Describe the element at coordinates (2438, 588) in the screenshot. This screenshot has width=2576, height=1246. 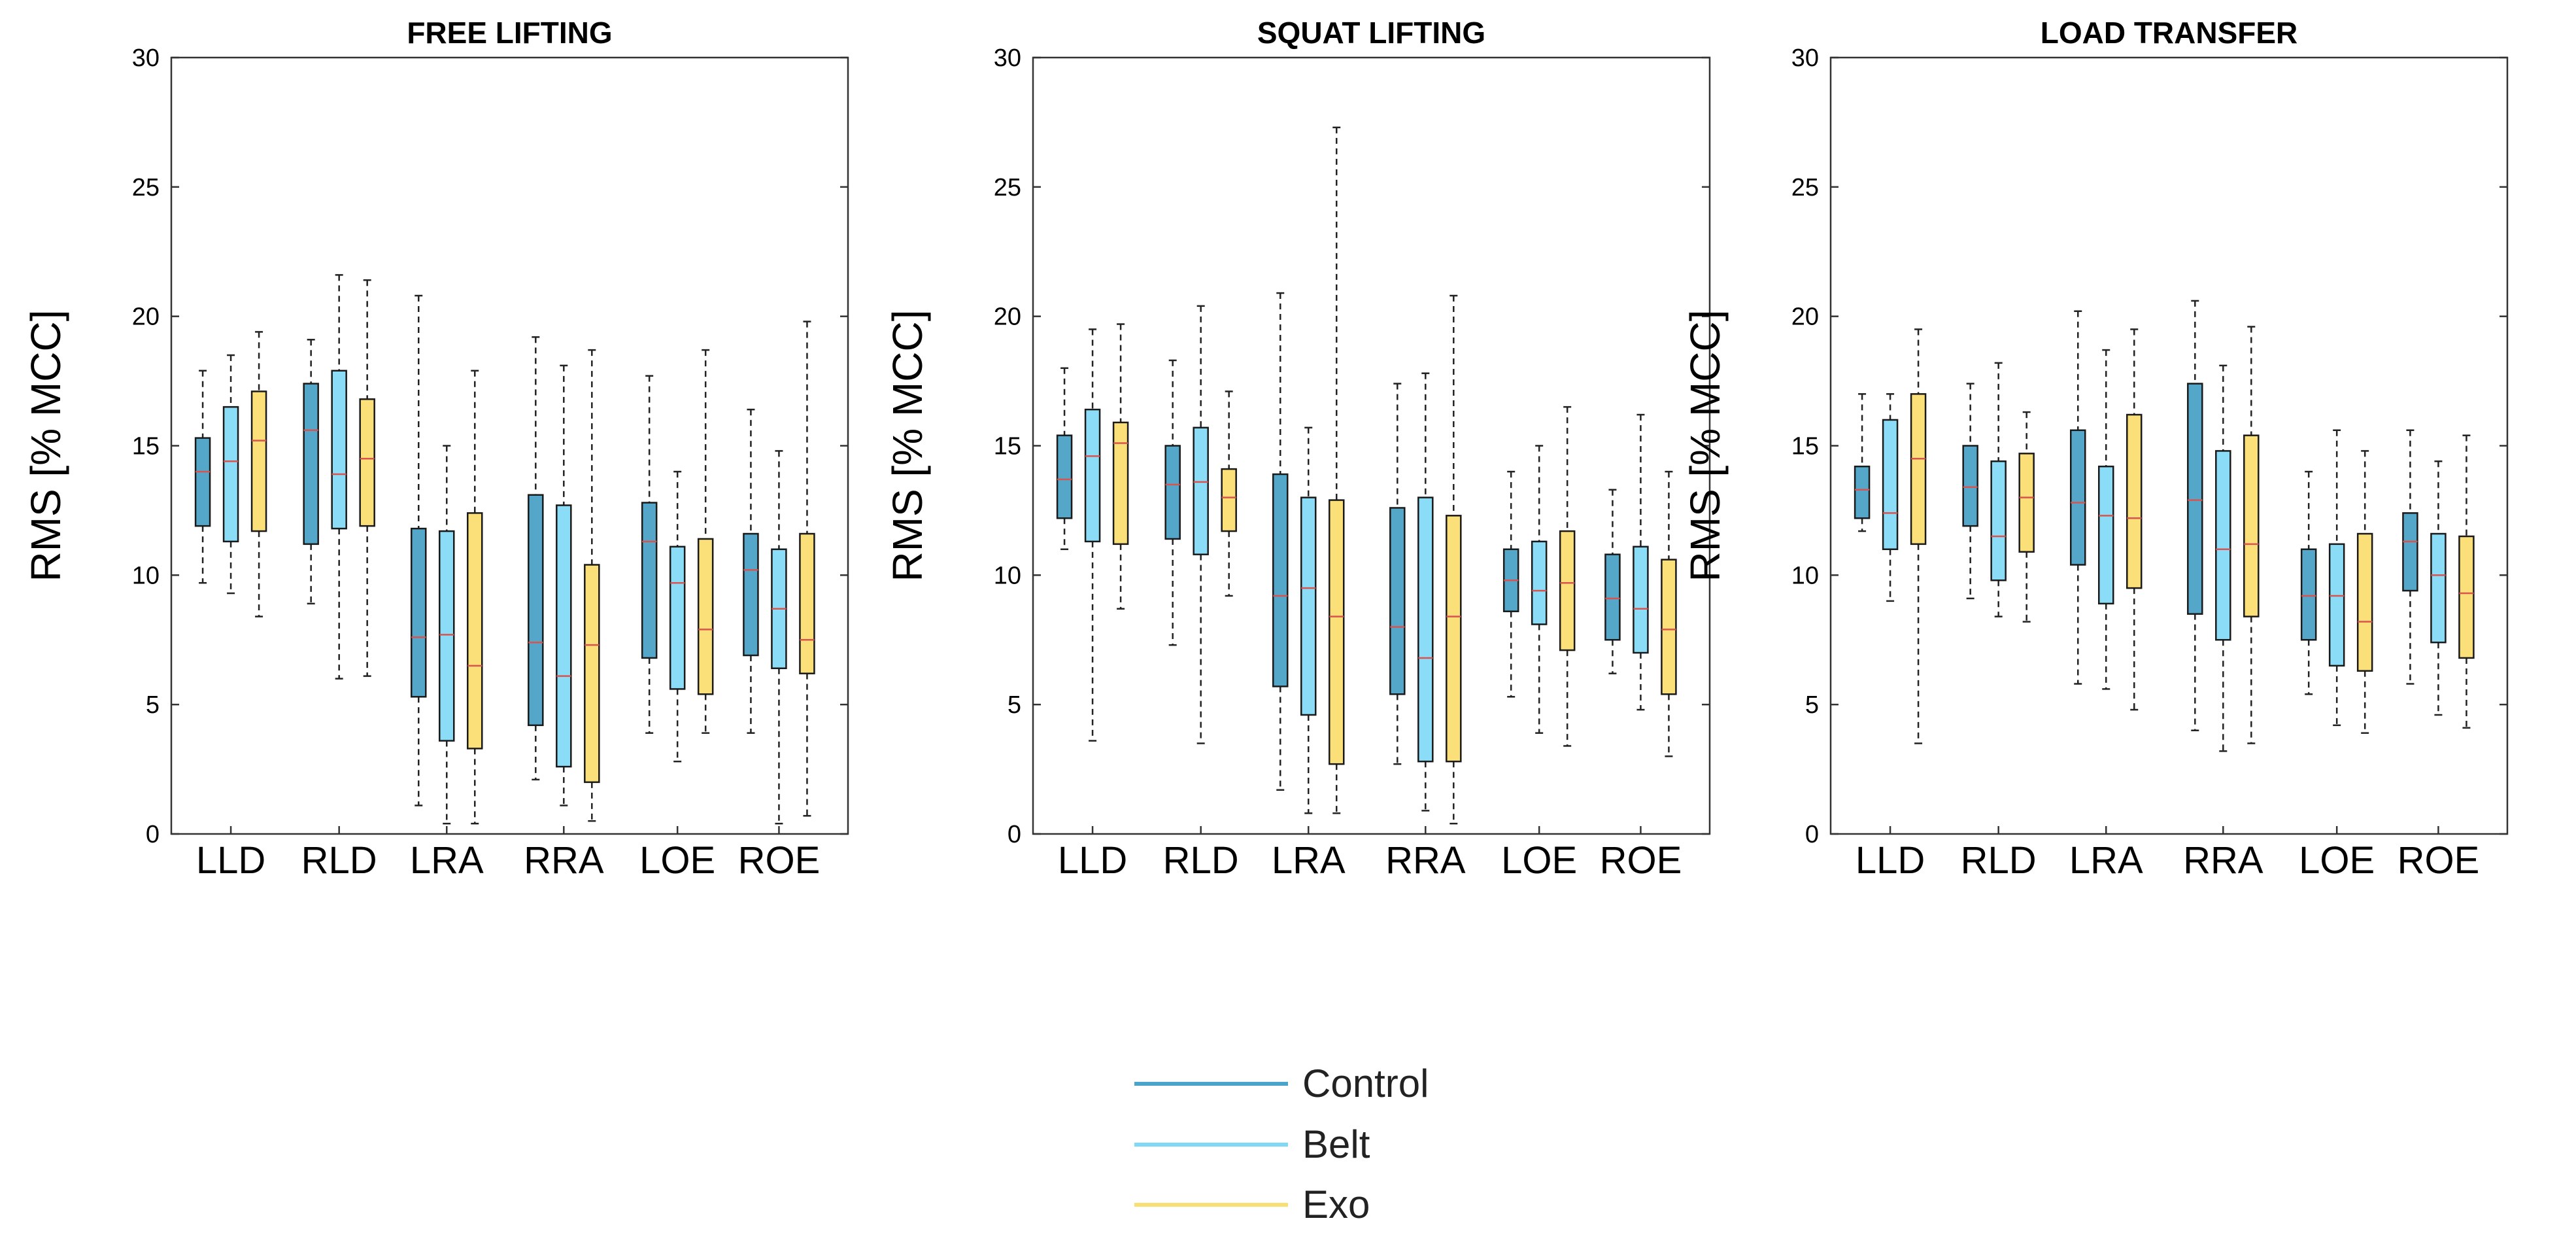
I see `box-belt-roe` at that location.